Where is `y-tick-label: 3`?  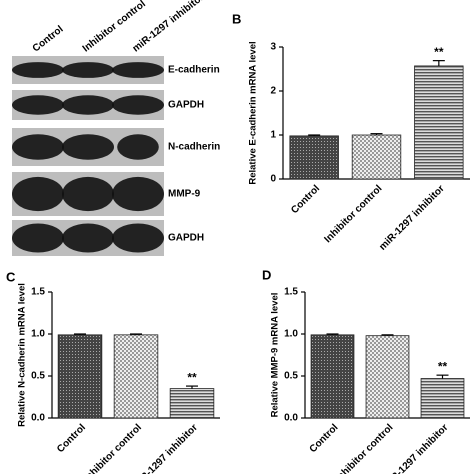 y-tick-label: 3 is located at coordinates (273, 47).